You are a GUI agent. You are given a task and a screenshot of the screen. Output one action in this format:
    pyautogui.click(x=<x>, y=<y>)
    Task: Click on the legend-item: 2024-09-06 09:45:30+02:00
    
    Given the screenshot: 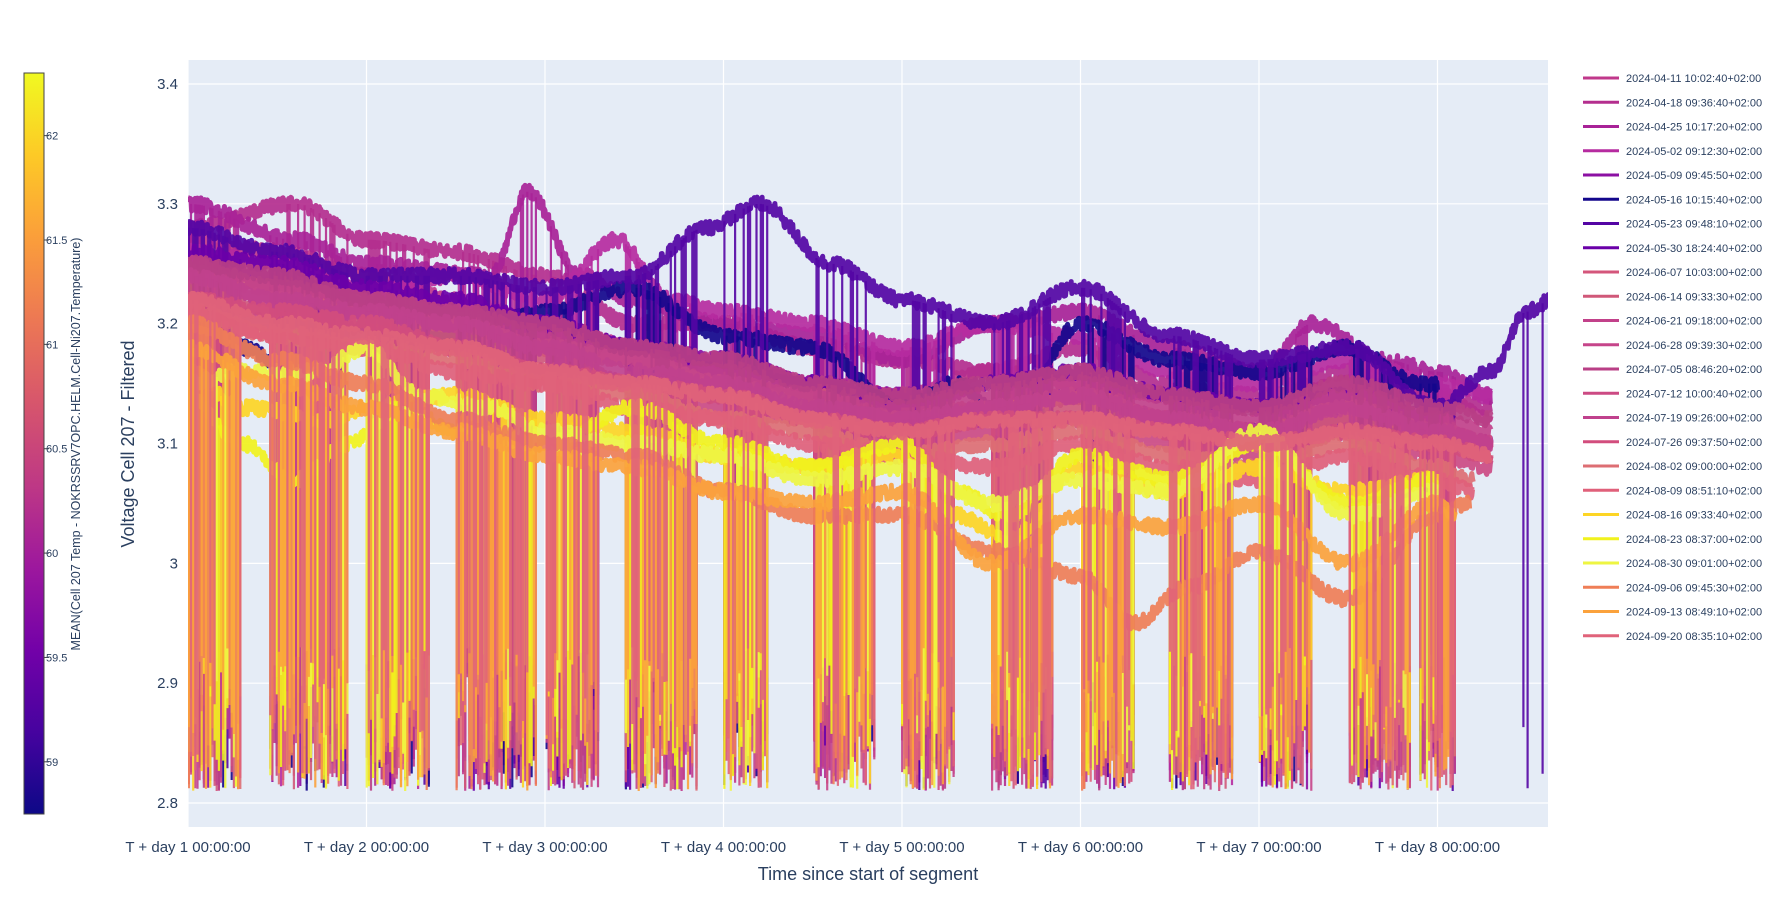 What is the action you would take?
    pyautogui.click(x=1672, y=588)
    